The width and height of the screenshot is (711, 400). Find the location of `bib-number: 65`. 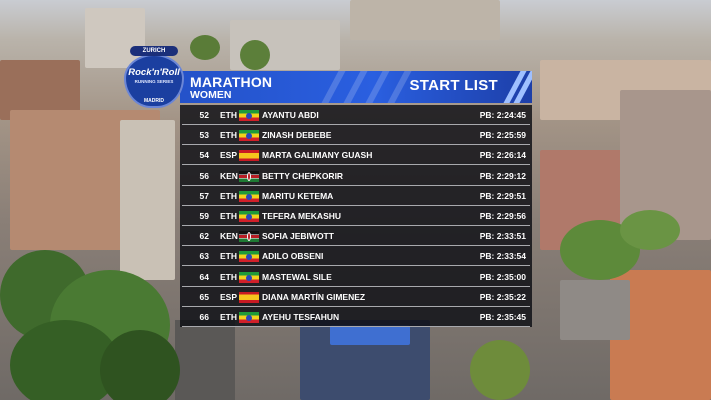

bib-number: 65 is located at coordinates (204, 296).